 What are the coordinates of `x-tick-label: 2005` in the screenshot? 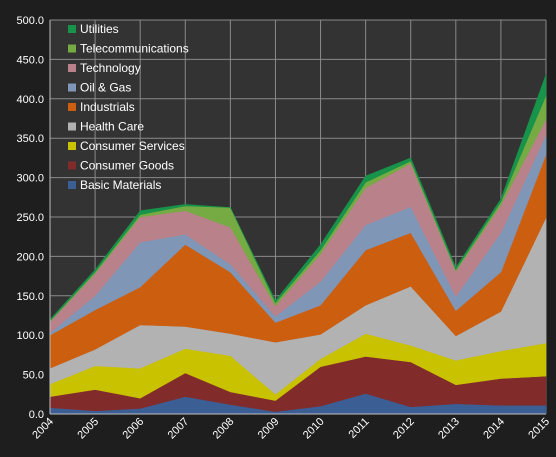 It's located at (88, 429).